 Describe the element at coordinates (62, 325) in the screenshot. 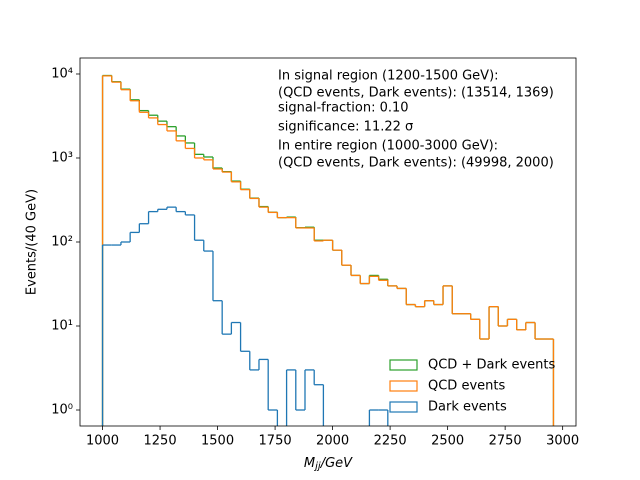

I see `y-tick-label: 10¹` at that location.